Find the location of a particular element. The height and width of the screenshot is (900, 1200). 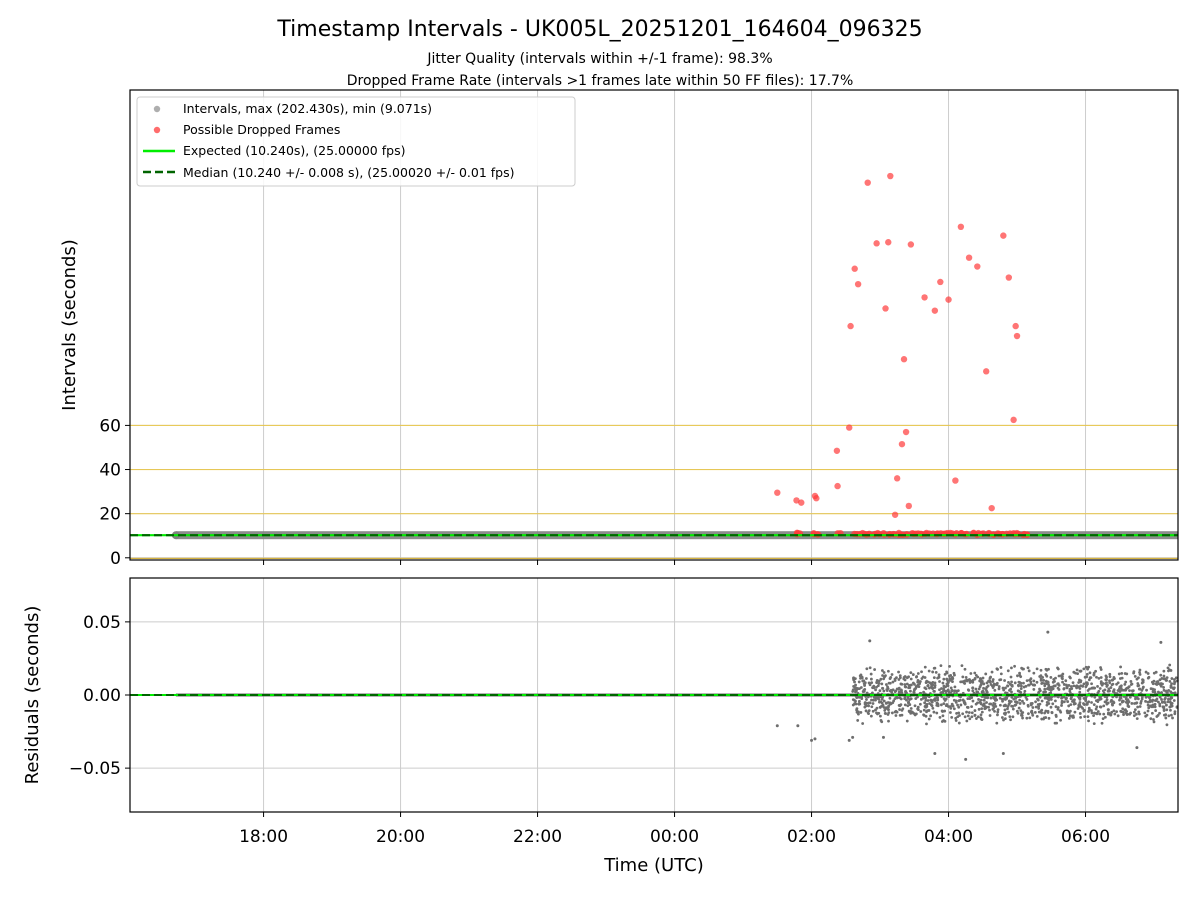

residuals-y-axis-label: Residuals (seconds) is located at coordinates (32, 695).